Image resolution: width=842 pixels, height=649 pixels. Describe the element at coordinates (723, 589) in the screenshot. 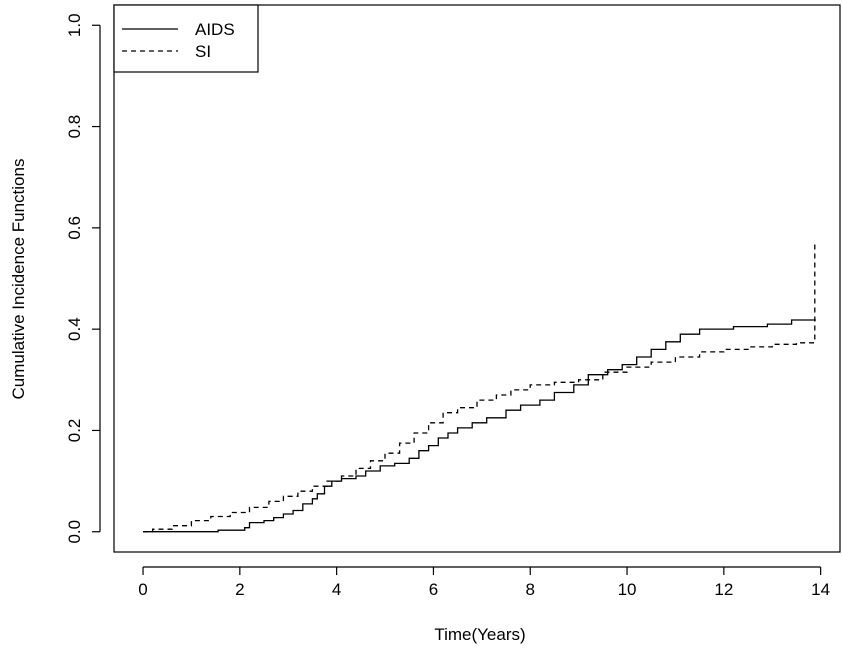

I see `x-tick-label: 12` at that location.